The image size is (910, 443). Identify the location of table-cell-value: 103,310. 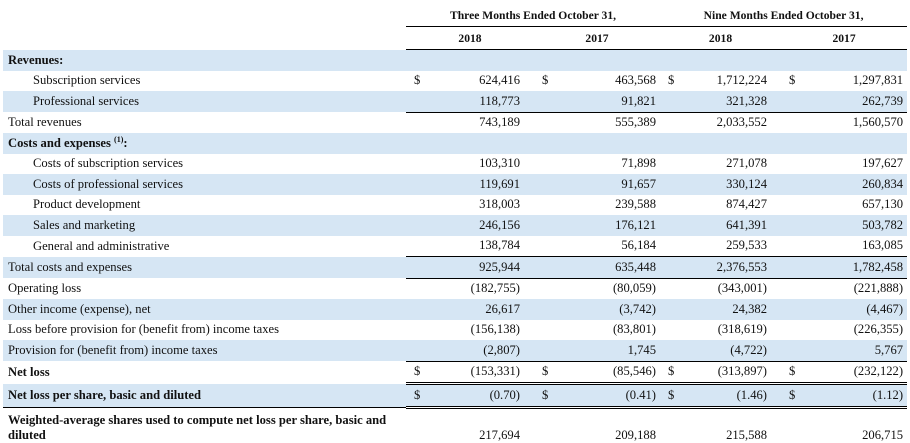
(499, 163).